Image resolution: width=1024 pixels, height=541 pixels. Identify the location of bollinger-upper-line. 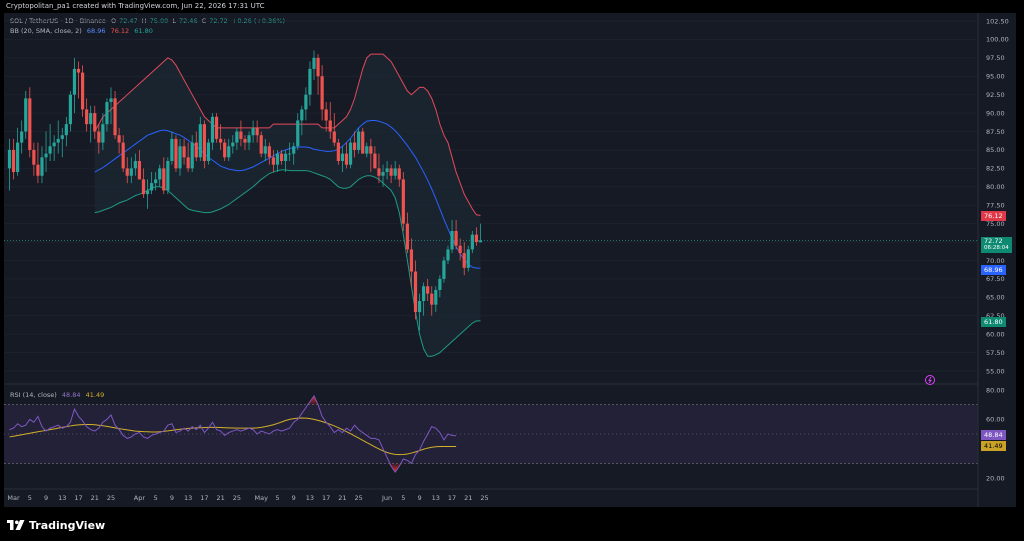
(287, 134).